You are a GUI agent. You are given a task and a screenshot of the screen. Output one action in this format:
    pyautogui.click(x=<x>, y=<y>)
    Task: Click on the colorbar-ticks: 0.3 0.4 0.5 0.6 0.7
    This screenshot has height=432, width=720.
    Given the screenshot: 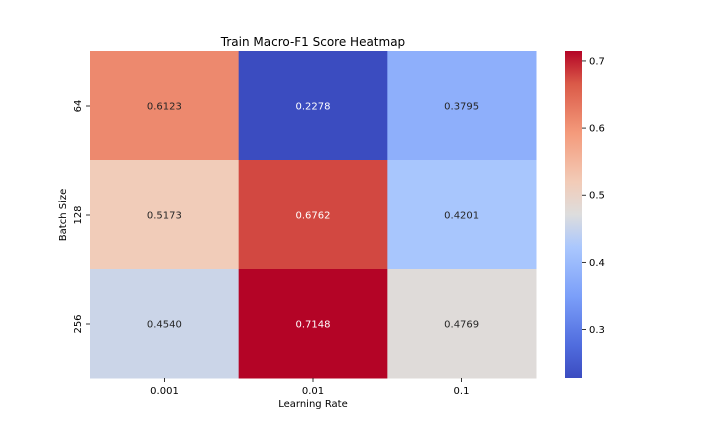 What is the action you would take?
    pyautogui.click(x=593, y=196)
    